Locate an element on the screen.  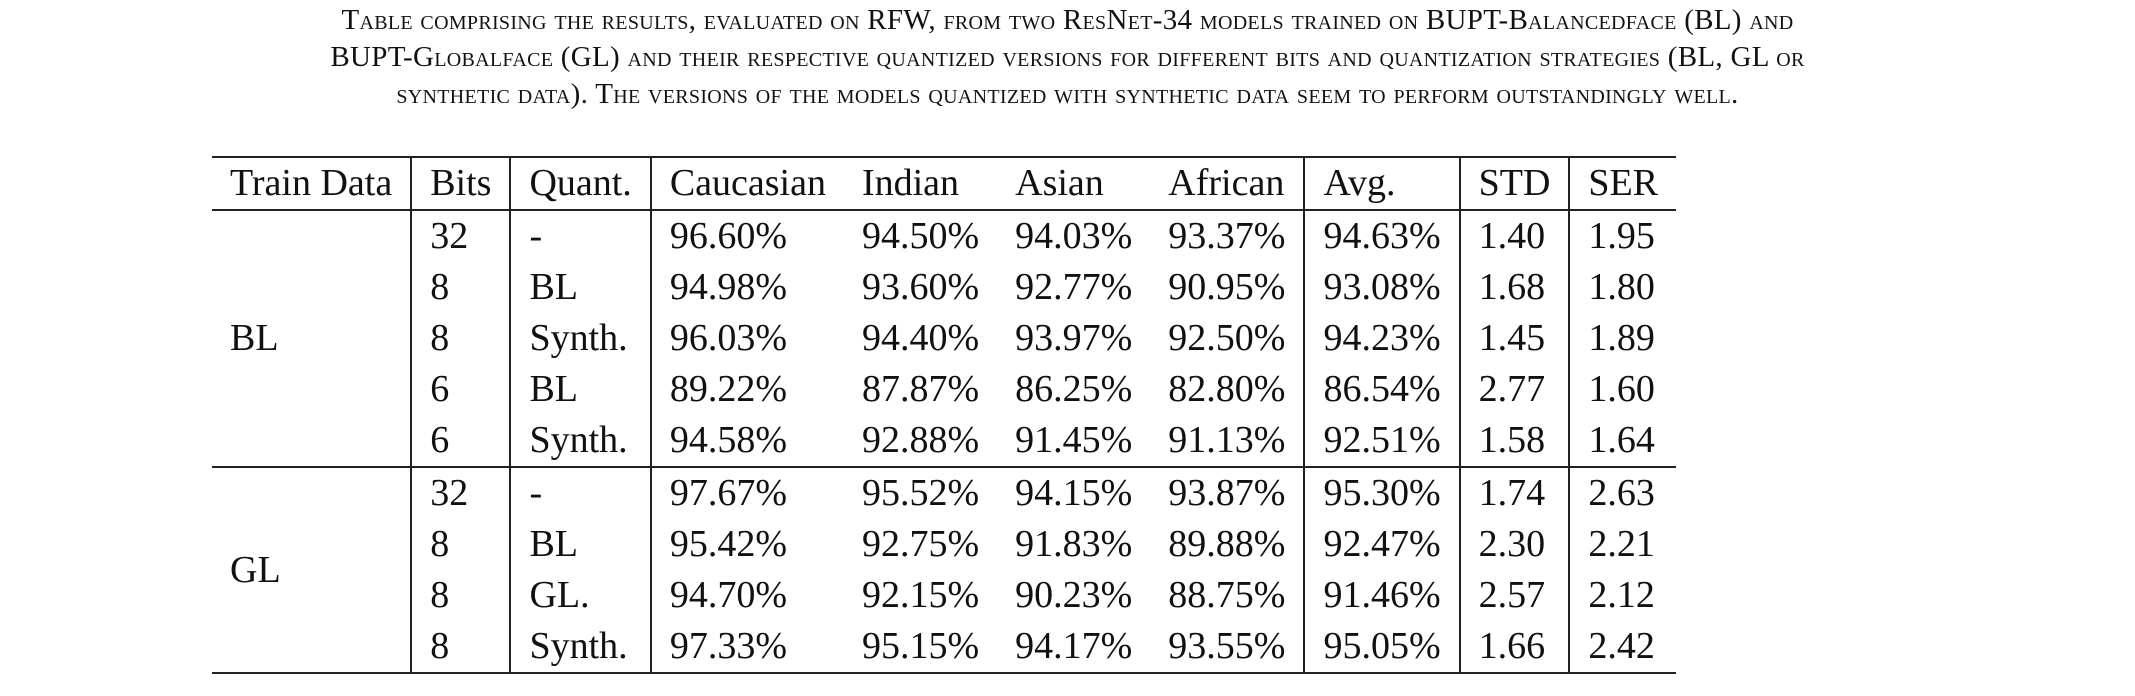
caucasian-cell: 97.67% is located at coordinates (747, 492).